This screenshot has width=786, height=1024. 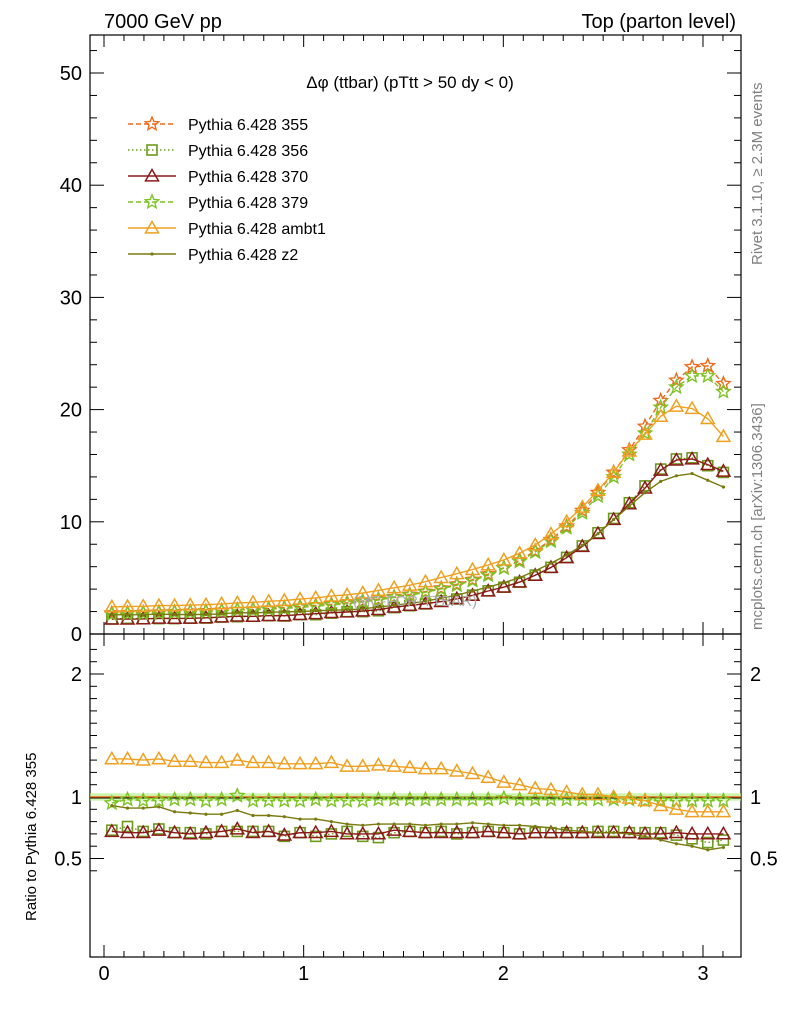 What do you see at coordinates (417, 538) in the screenshot?
I see `series-line` at bounding box center [417, 538].